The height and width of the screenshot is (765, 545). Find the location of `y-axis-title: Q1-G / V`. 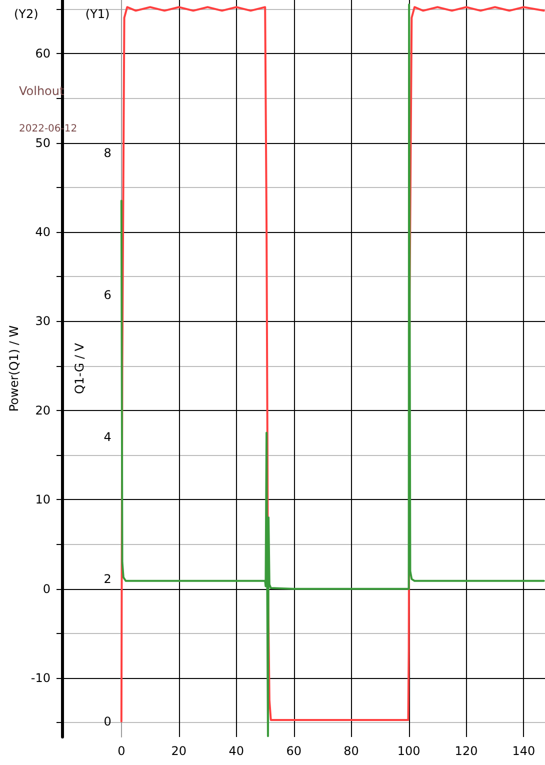

y-axis-title: Q1-G / V is located at coordinates (79, 368).